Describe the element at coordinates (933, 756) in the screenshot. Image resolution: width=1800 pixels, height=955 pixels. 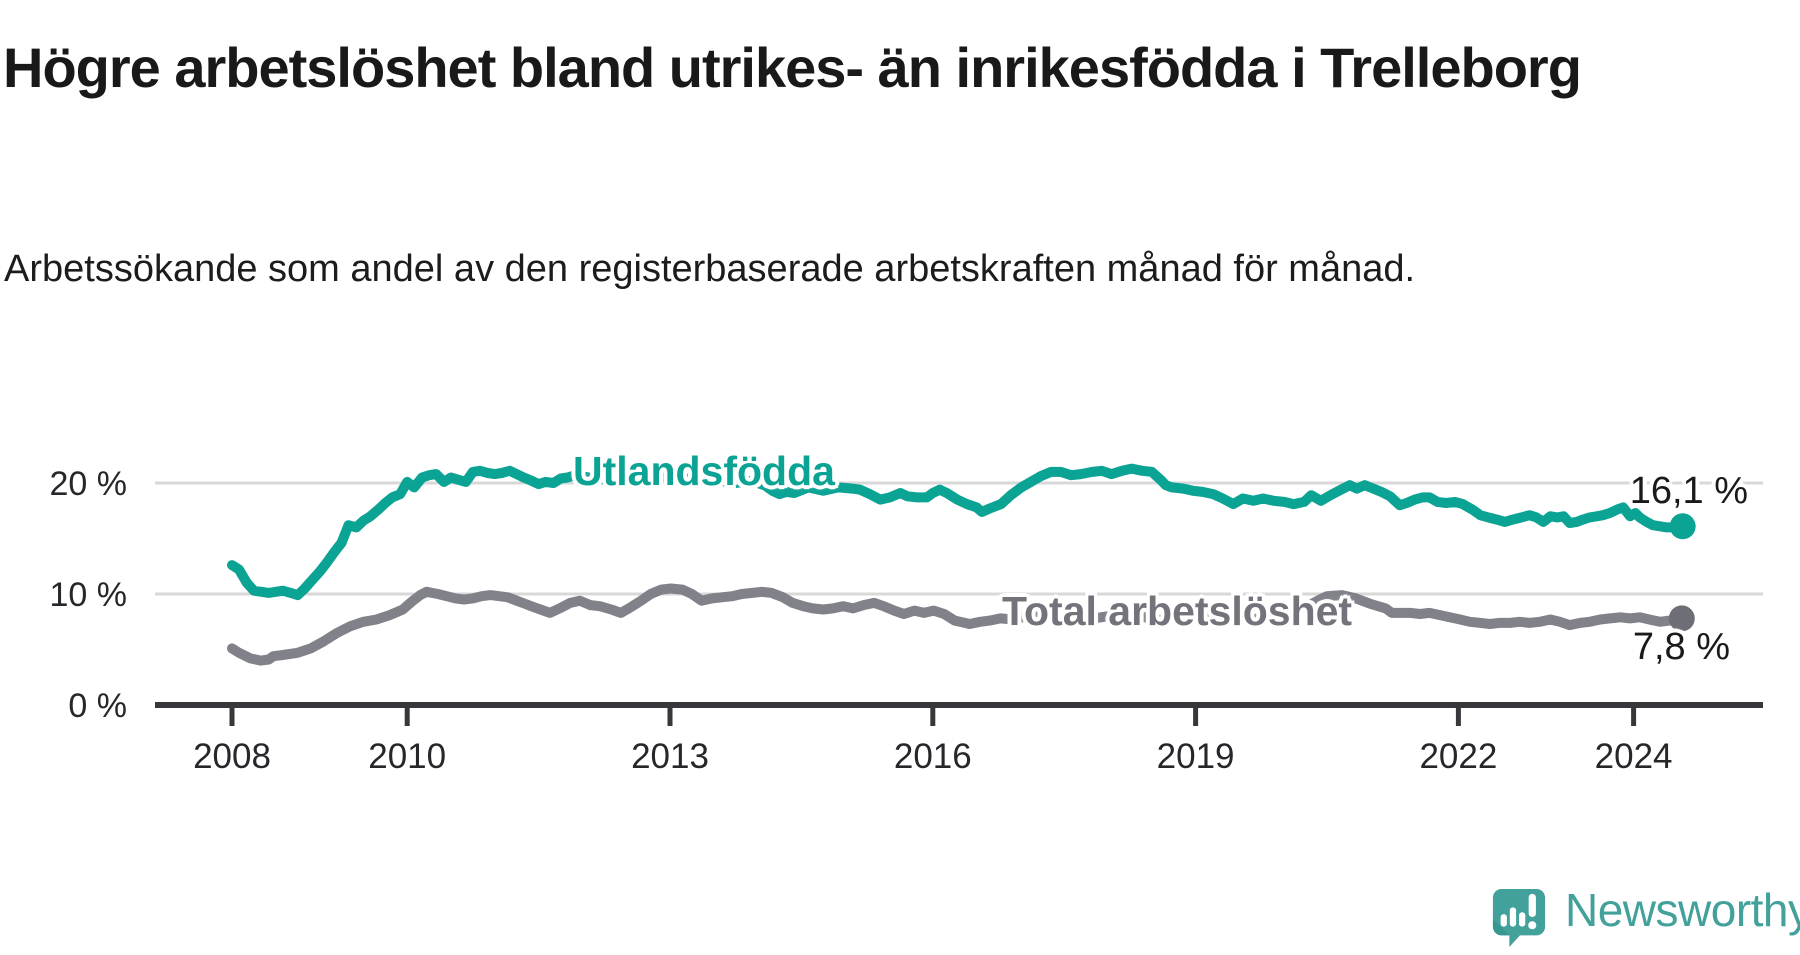
I see `x-axis-label-2016: 2016` at that location.